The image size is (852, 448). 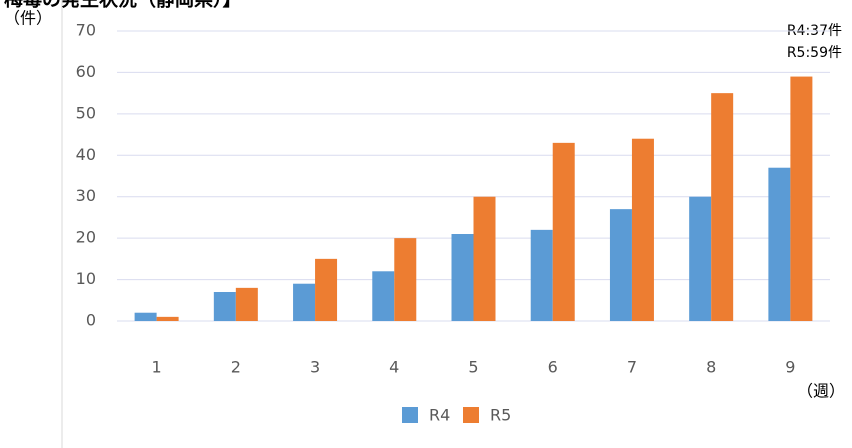 What do you see at coordinates (711, 367) in the screenshot?
I see `x-tick-label: 8` at bounding box center [711, 367].